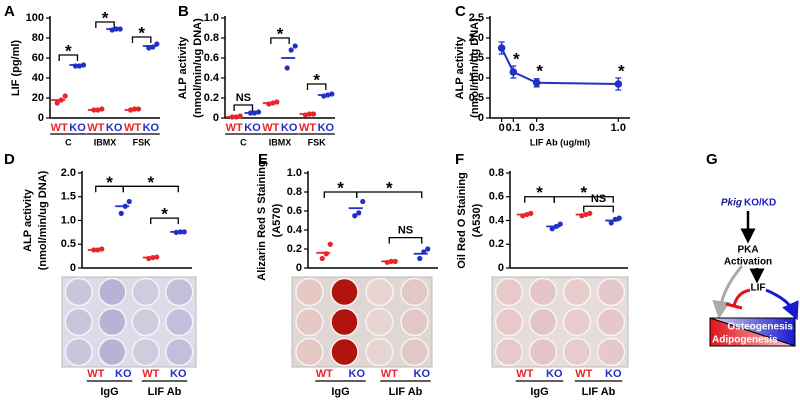  What do you see at coordinates (748, 262) in the screenshot?
I see `node-text: Activation` at bounding box center [748, 262].